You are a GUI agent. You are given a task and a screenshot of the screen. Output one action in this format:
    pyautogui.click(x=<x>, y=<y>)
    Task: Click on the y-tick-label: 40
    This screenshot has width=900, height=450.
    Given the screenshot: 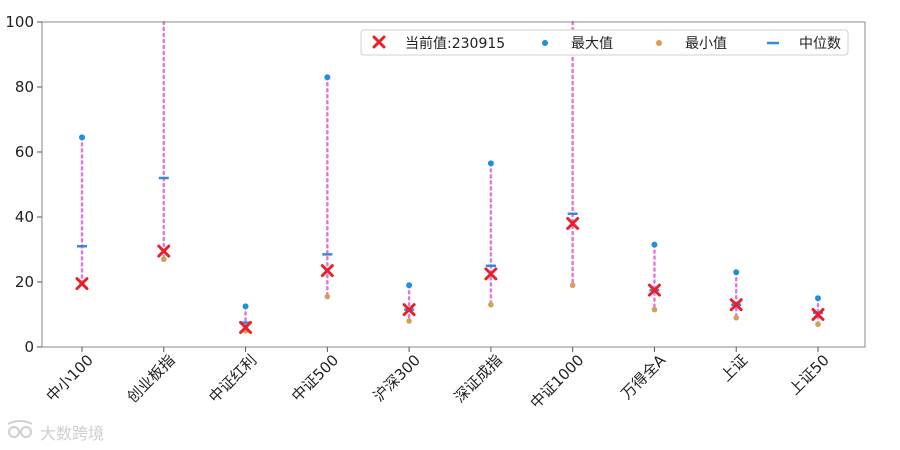 What is the action you would take?
    pyautogui.click(x=24, y=217)
    